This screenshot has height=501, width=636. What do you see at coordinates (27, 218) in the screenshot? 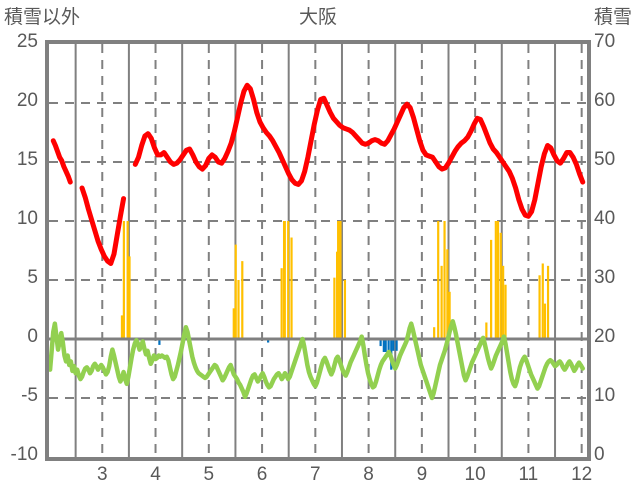
I see `left-axis-tick: 10` at bounding box center [27, 218].